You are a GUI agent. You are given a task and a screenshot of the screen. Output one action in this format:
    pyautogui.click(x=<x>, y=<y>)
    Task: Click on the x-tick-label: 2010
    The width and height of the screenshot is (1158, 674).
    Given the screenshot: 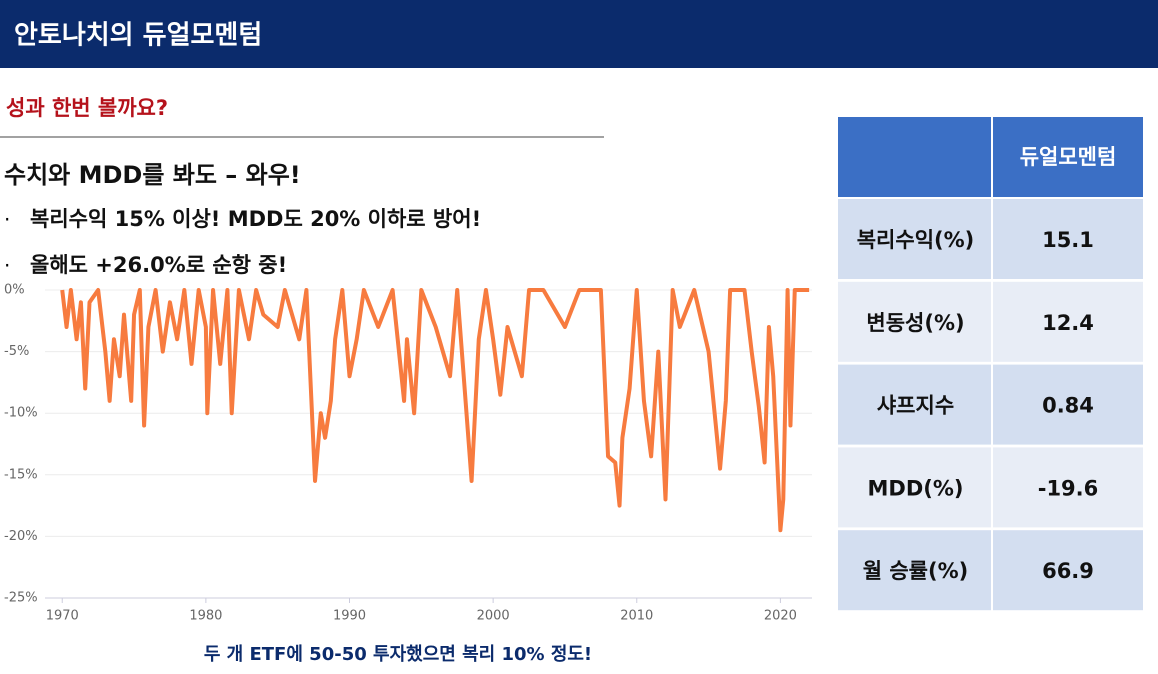 What is the action you would take?
    pyautogui.click(x=636, y=616)
    